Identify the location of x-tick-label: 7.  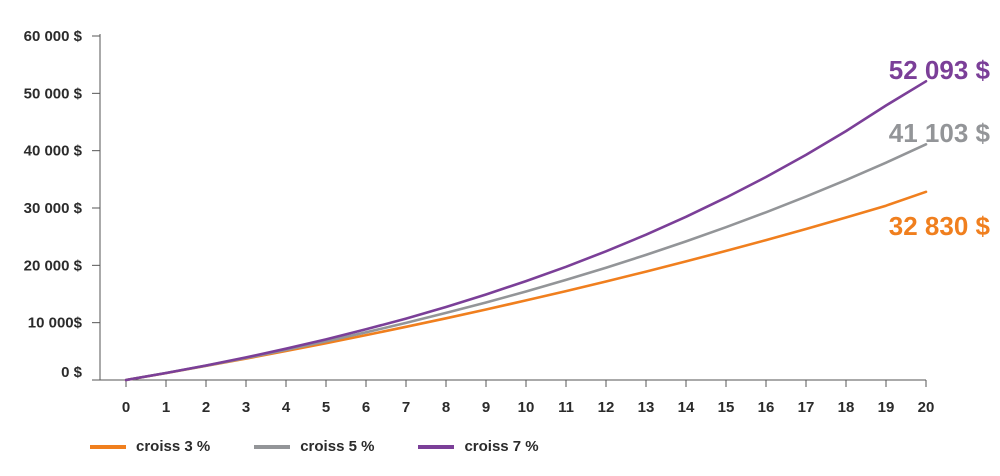
(406, 407).